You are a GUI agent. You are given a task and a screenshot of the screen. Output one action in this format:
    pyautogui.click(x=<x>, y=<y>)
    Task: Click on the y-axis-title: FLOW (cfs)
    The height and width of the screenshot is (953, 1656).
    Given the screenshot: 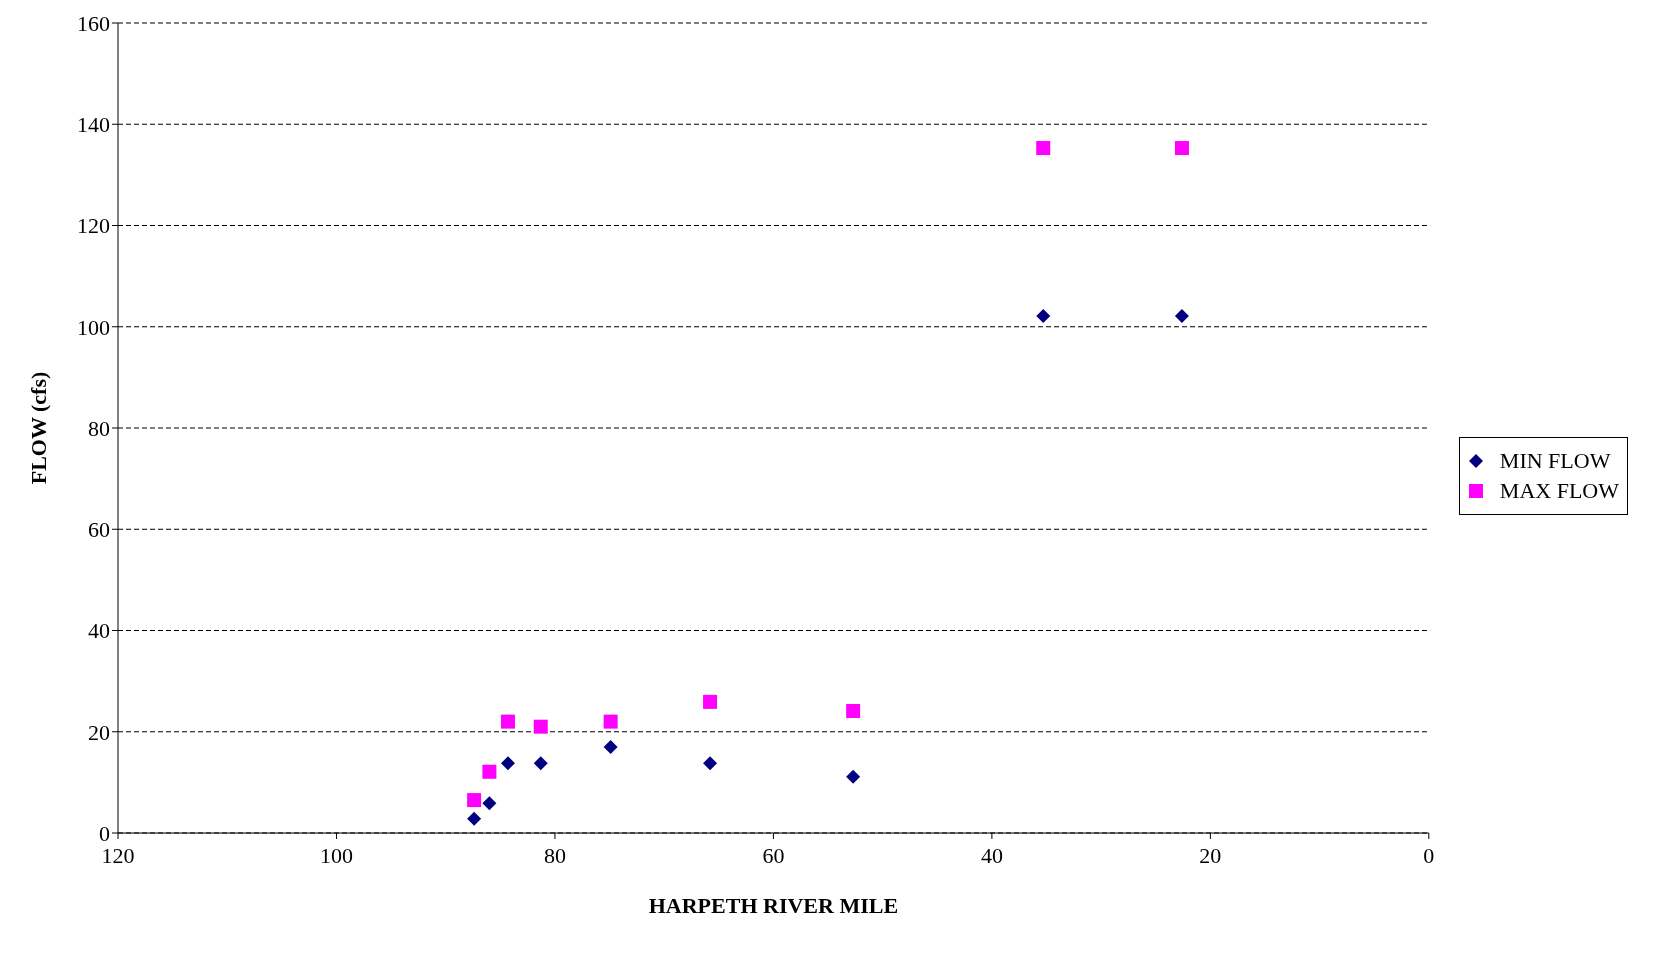 What is the action you would take?
    pyautogui.click(x=38, y=428)
    